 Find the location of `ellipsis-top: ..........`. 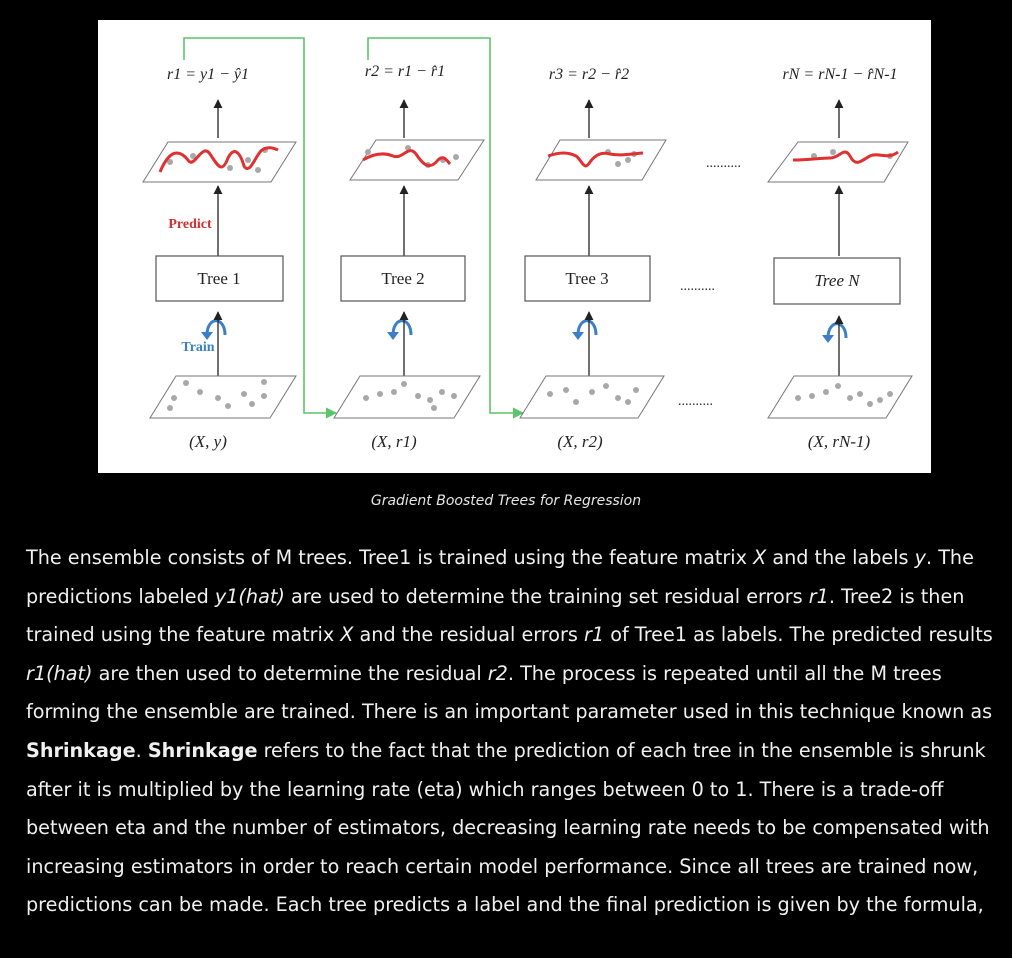

ellipsis-top: .......... is located at coordinates (723, 163).